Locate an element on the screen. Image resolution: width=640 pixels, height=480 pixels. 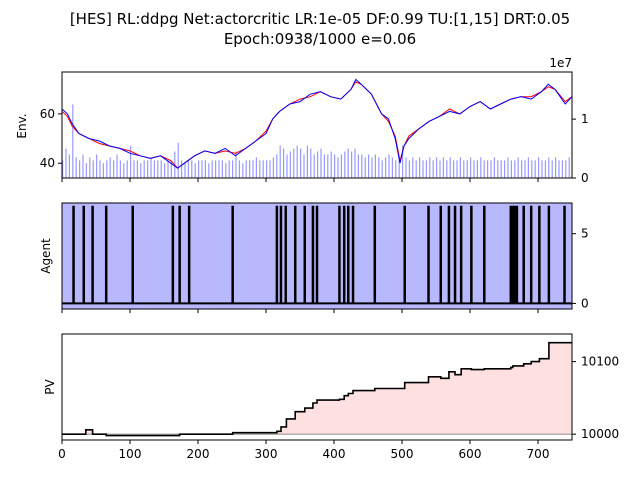
env-x-ticks is located at coordinates (300, 180).